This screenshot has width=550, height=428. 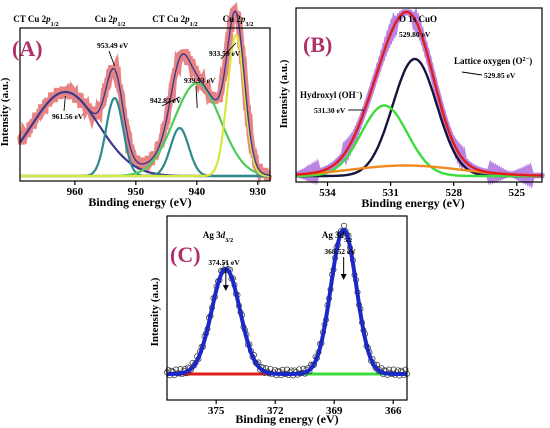 What do you see at coordinates (327, 193) in the screenshot?
I see `xtick-label-534: 534` at bounding box center [327, 193].